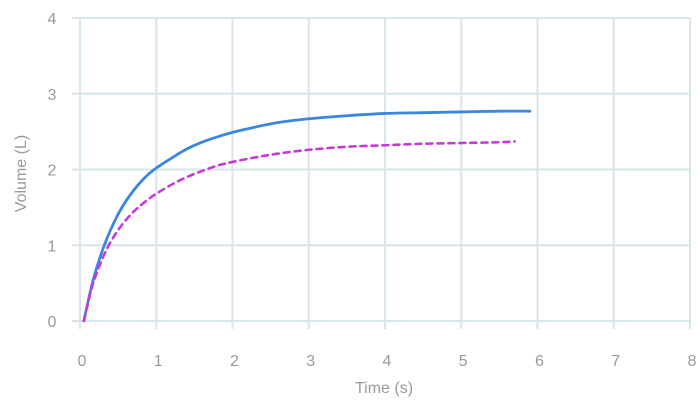 The image size is (698, 400). Describe the element at coordinates (384, 388) in the screenshot. I see `x-axis-label: Time (s)` at that location.